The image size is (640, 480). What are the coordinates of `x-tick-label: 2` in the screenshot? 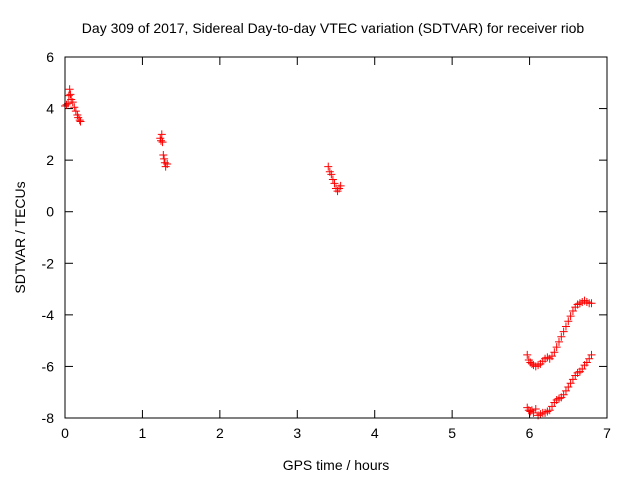 It's located at (220, 433).